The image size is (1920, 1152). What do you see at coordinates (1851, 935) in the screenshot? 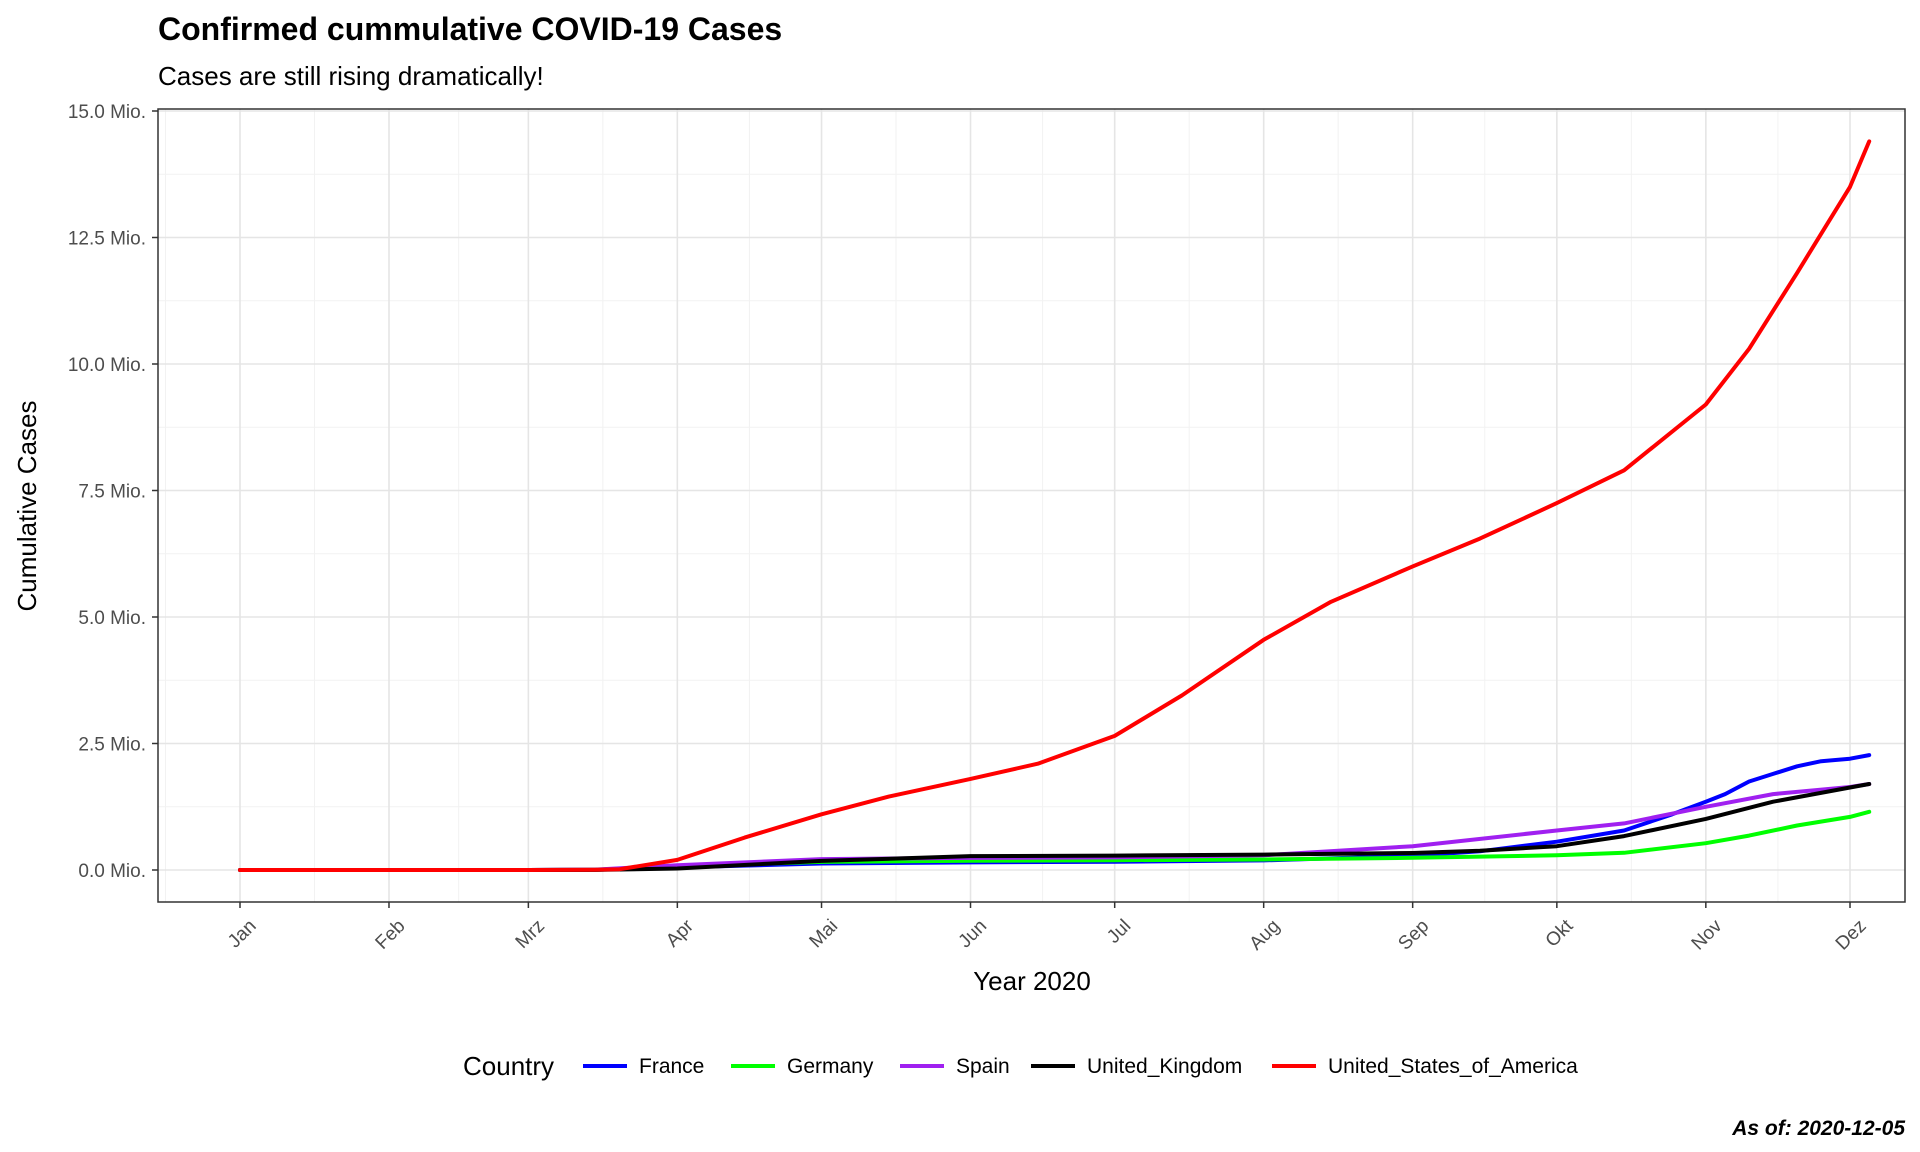
I see `x-tick-label: Dez` at bounding box center [1851, 935].